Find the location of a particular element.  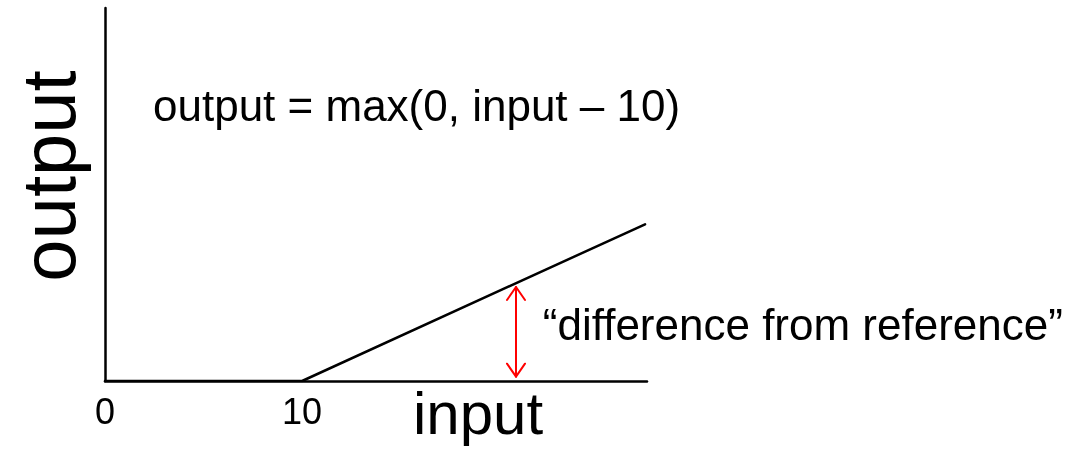

text: output = max(0, input – 10) is located at coordinates (417, 105).